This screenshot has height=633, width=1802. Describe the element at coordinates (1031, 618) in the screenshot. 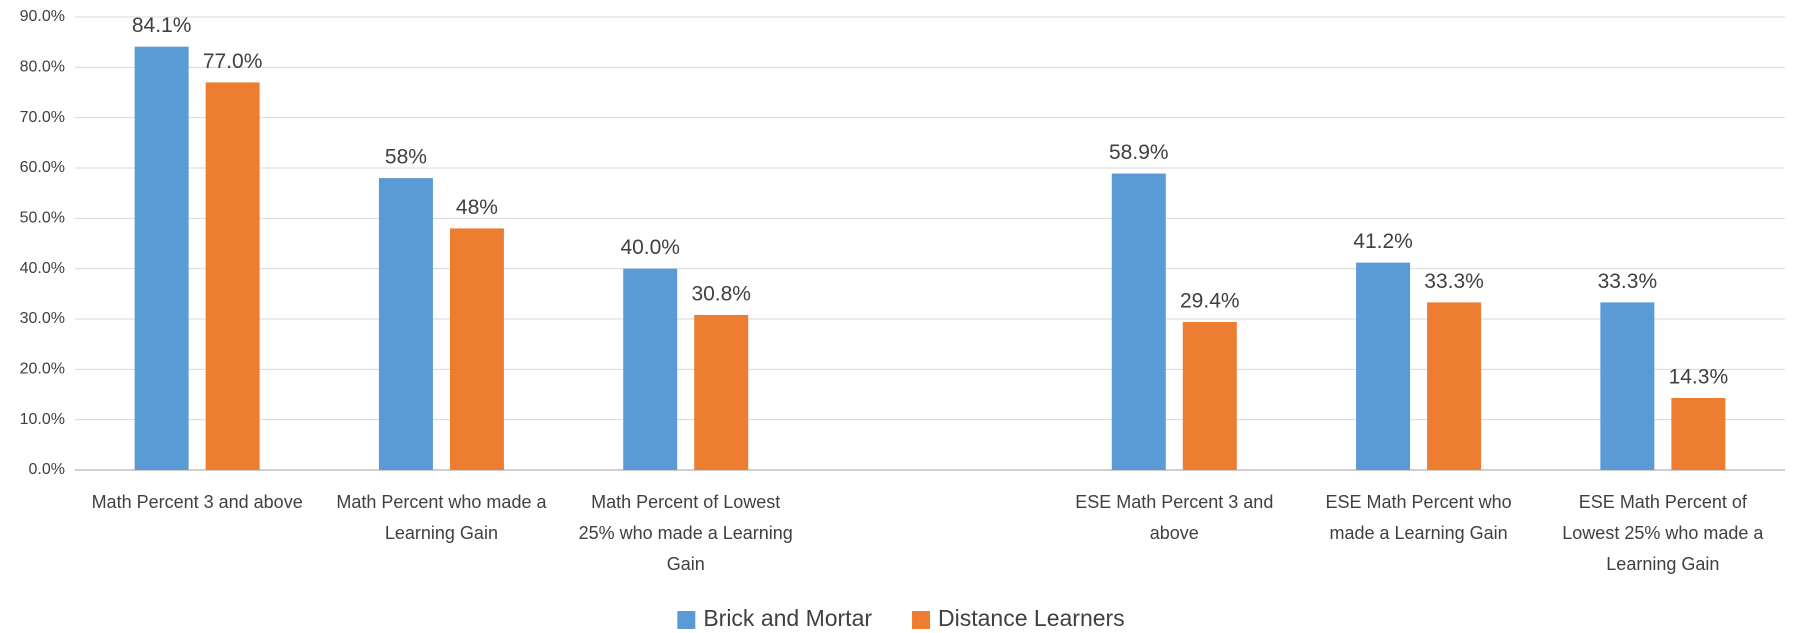

I see `legend-label: Distance Learners` at that location.